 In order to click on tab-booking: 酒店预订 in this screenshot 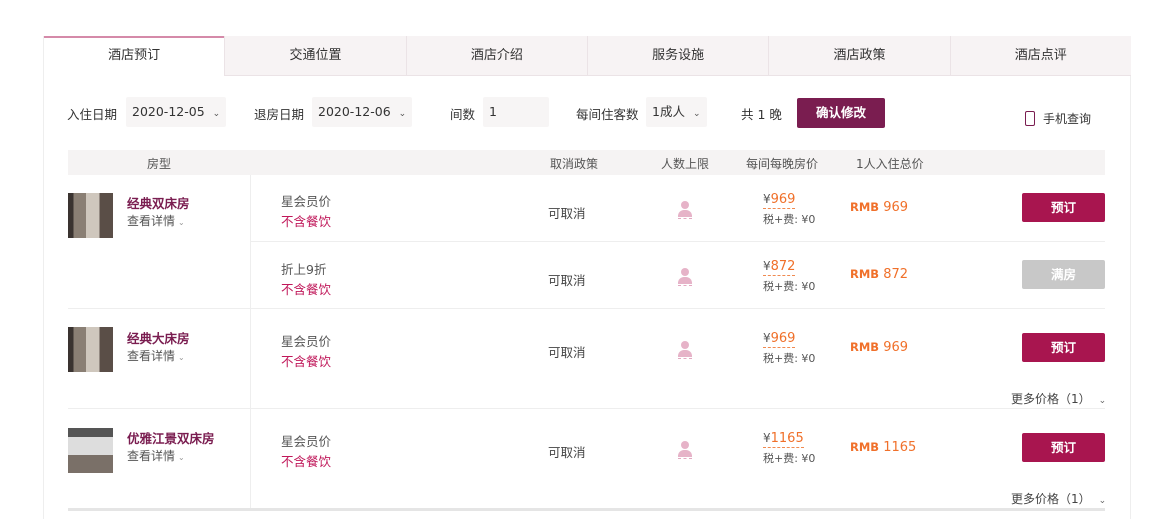, I will do `click(134, 56)`.